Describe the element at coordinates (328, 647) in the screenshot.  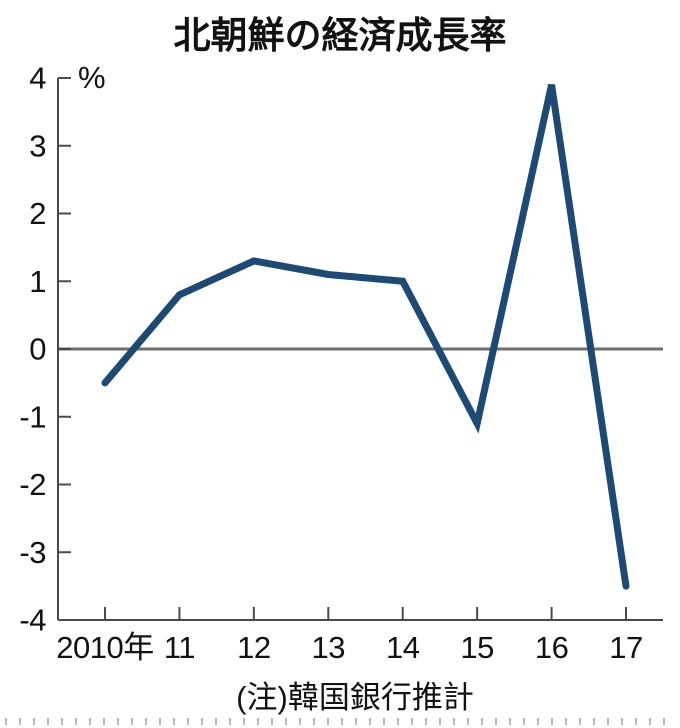
I see `x-tick-label: 13` at that location.